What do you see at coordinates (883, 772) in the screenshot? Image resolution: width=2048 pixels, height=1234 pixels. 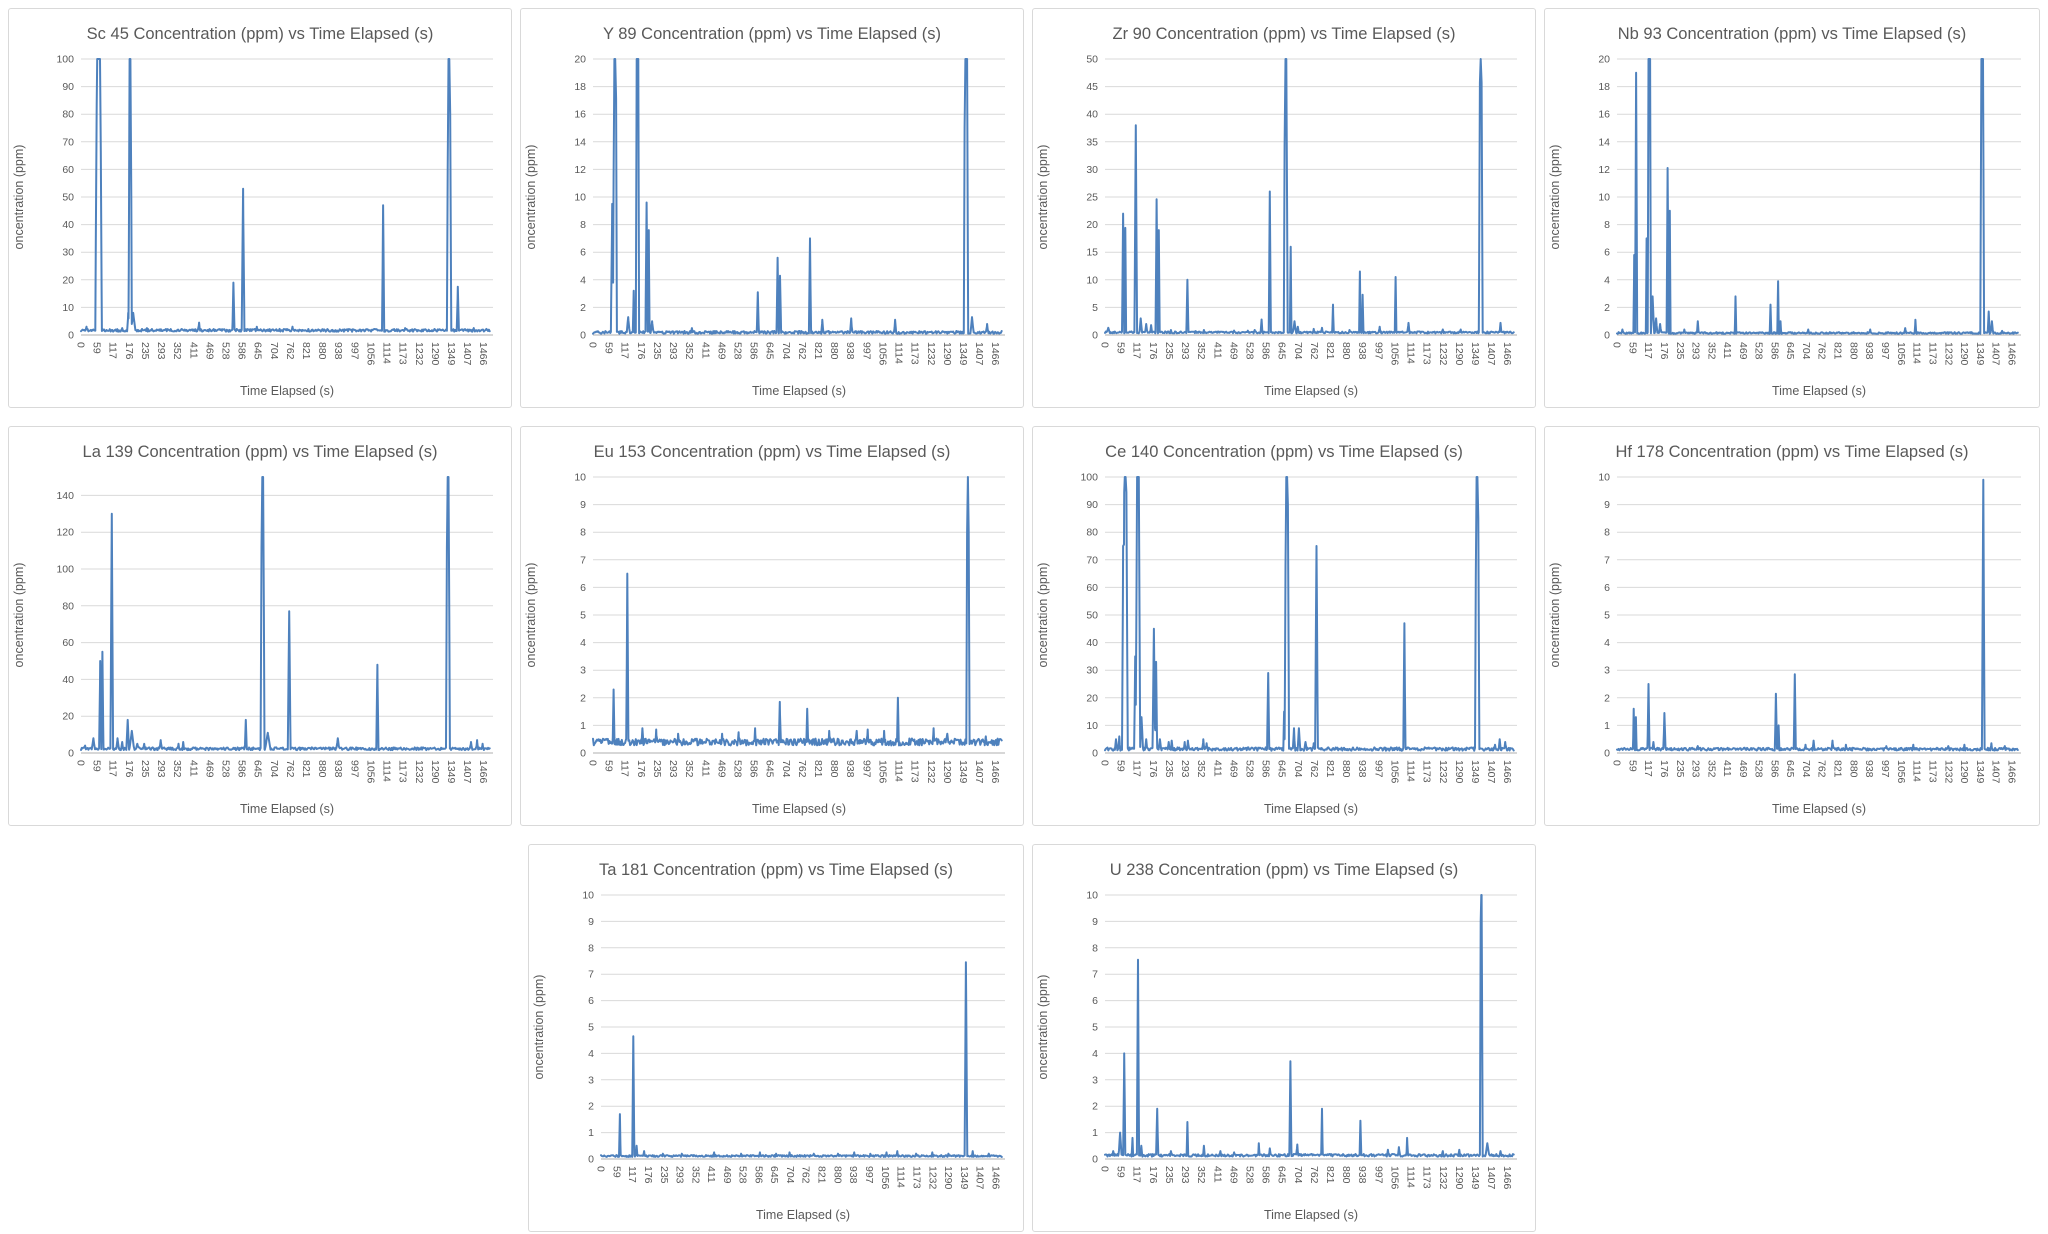 I see `x-tick-label: 1056` at bounding box center [883, 772].